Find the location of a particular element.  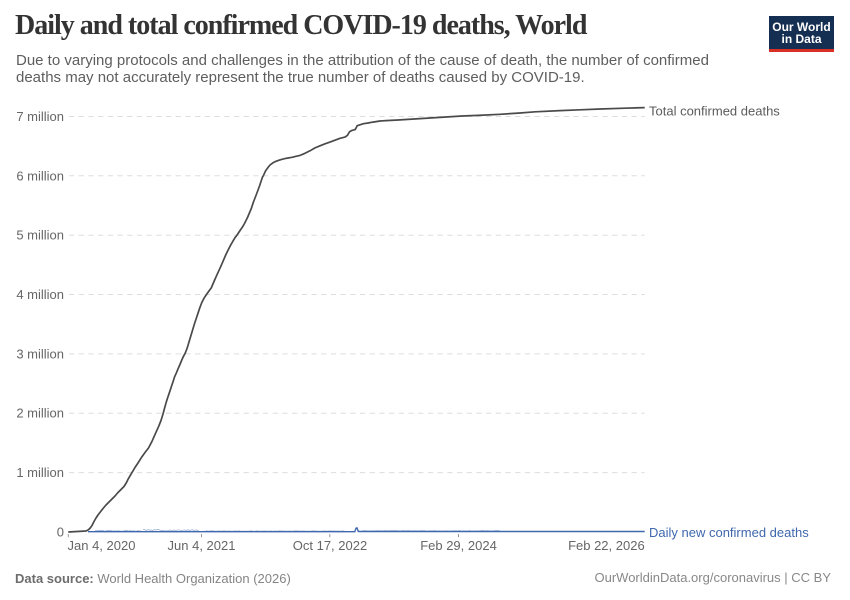

svg-text: Feb 29, 2024 is located at coordinates (458, 545).